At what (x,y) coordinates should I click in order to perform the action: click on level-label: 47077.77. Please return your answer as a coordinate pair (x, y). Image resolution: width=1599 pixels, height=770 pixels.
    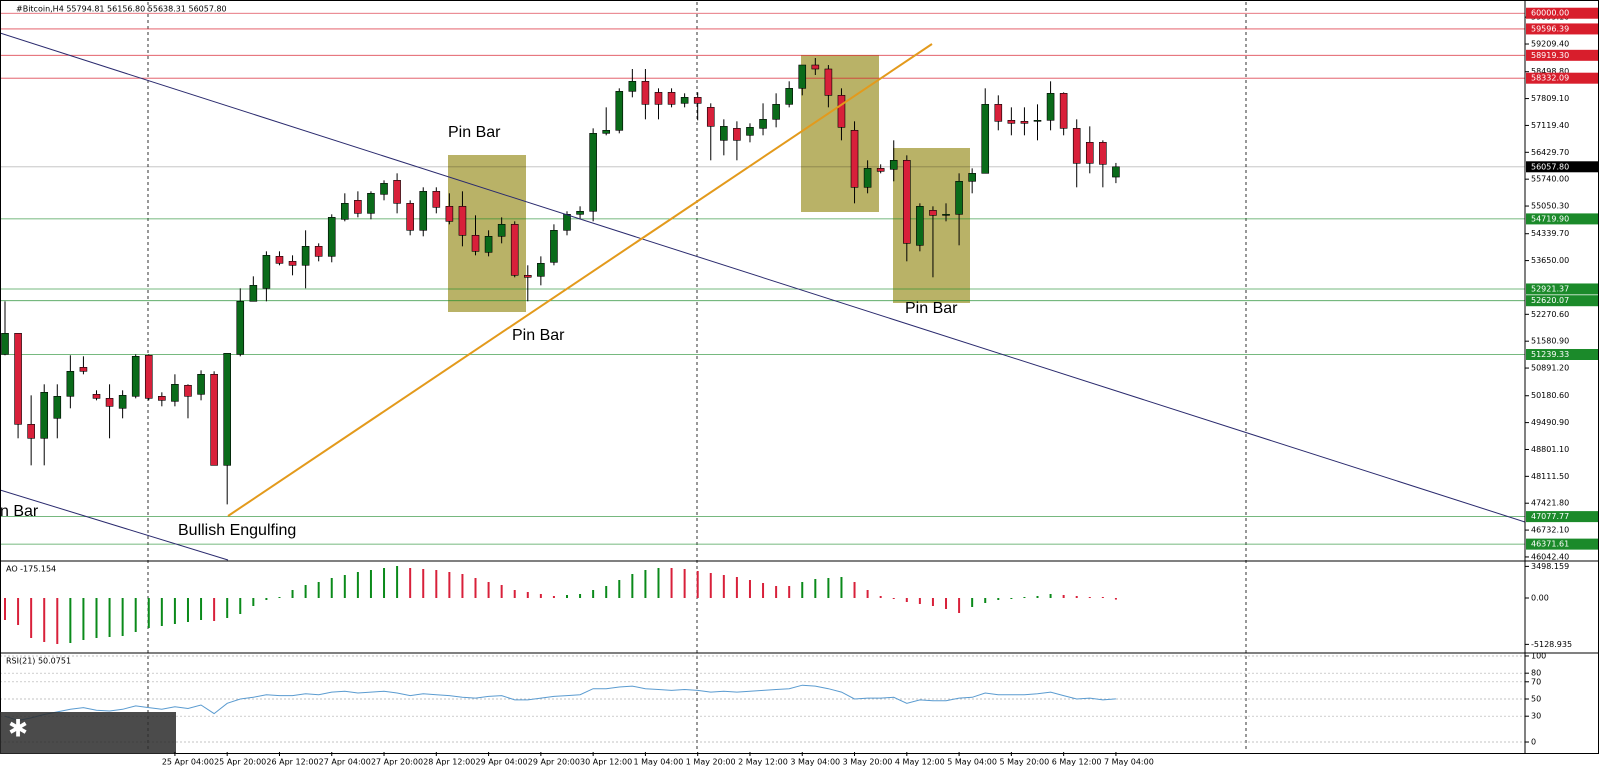
    Looking at the image, I should click on (1550, 516).